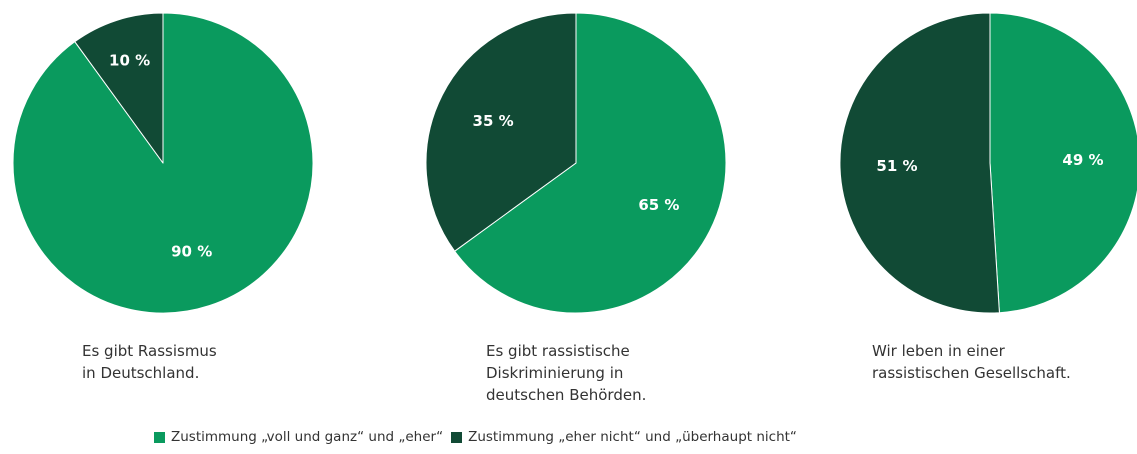 The height and width of the screenshot is (454, 1137). Describe the element at coordinates (159, 437) in the screenshot. I see `legend-swatch-agree` at that location.